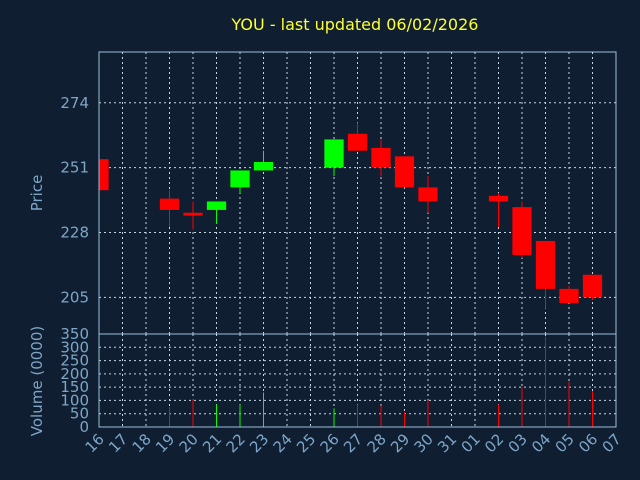 The image size is (640, 480). I want to click on x-tick-label: 07, so click(612, 443).